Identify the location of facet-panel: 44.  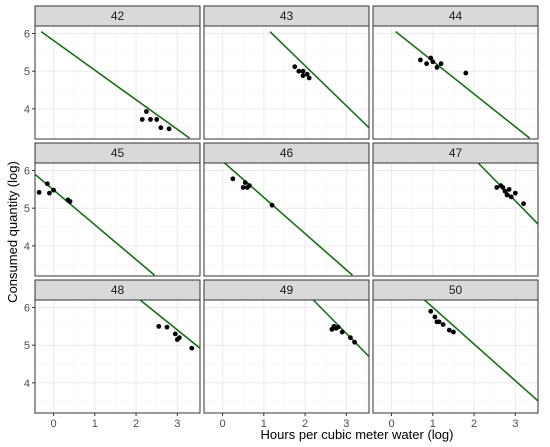
(455, 72).